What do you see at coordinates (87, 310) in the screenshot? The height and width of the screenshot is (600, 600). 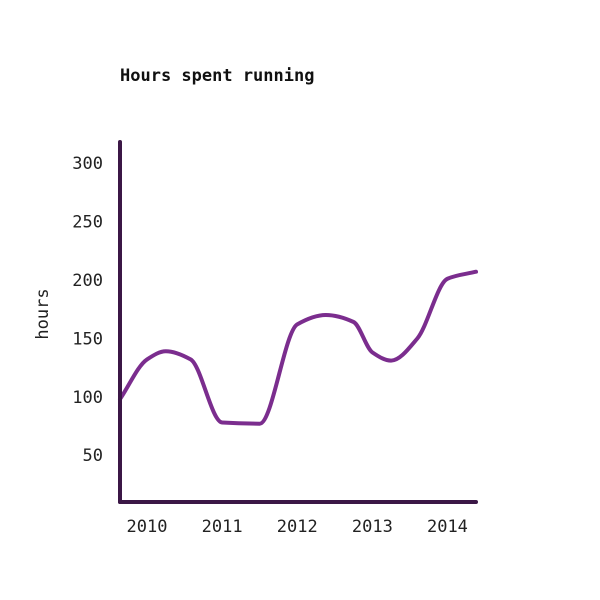 I see `y-axis-ticks: 50 100 150 200 250 300` at bounding box center [87, 310].